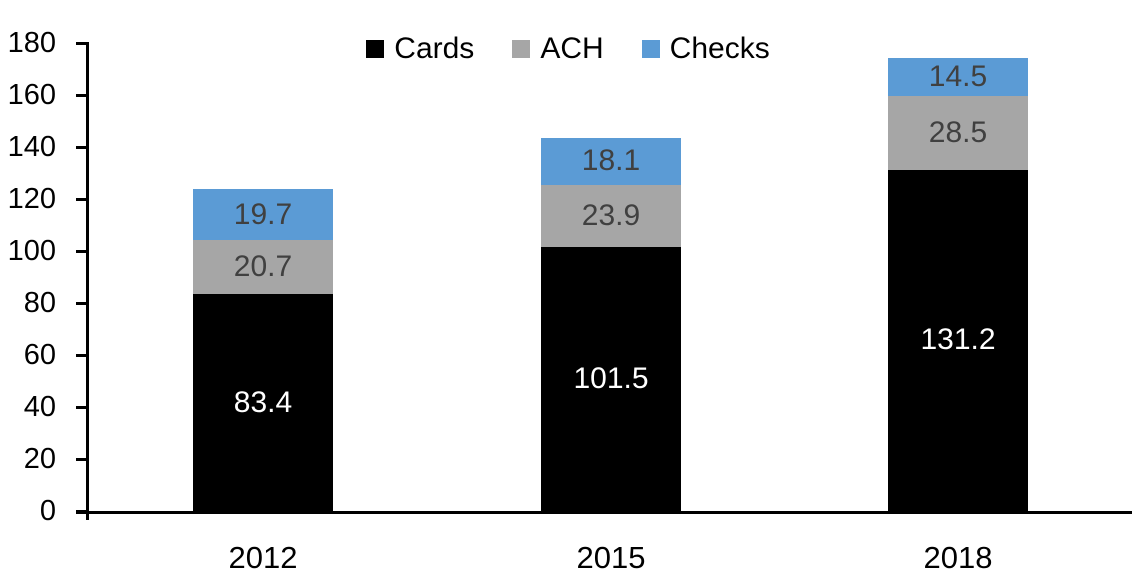 This screenshot has height=588, width=1136. I want to click on legend-item-ach: ACH, so click(558, 49).